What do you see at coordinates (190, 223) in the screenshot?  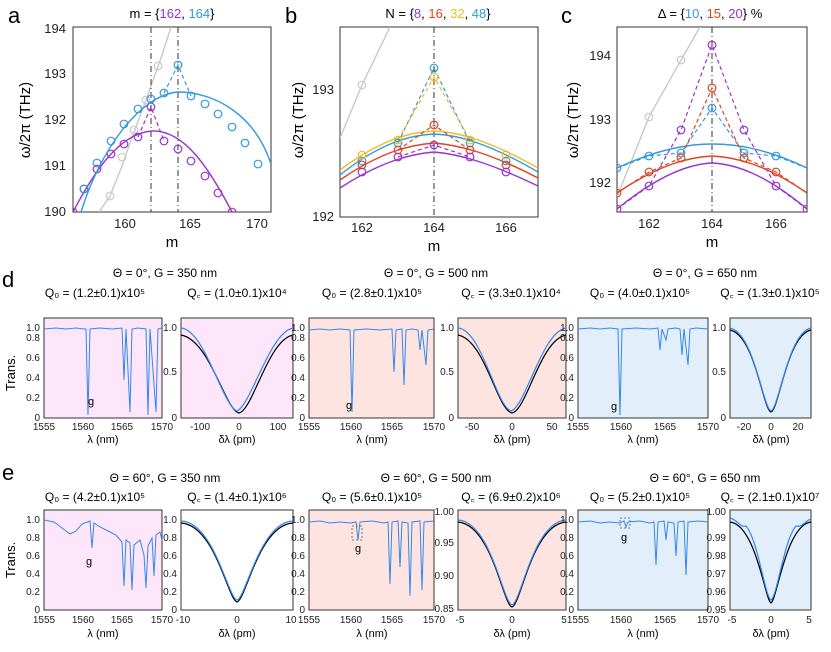 I see `panel-a-xtick: 165` at bounding box center [190, 223].